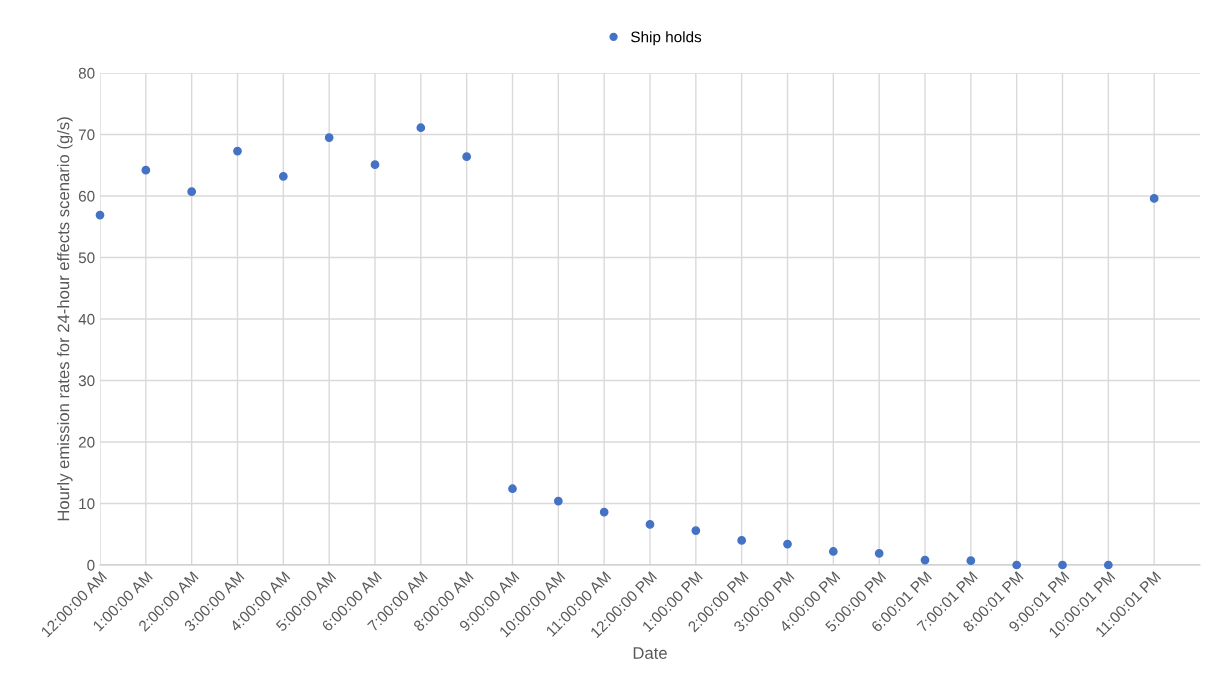  I want to click on y-tick-label: 50, so click(86, 258).